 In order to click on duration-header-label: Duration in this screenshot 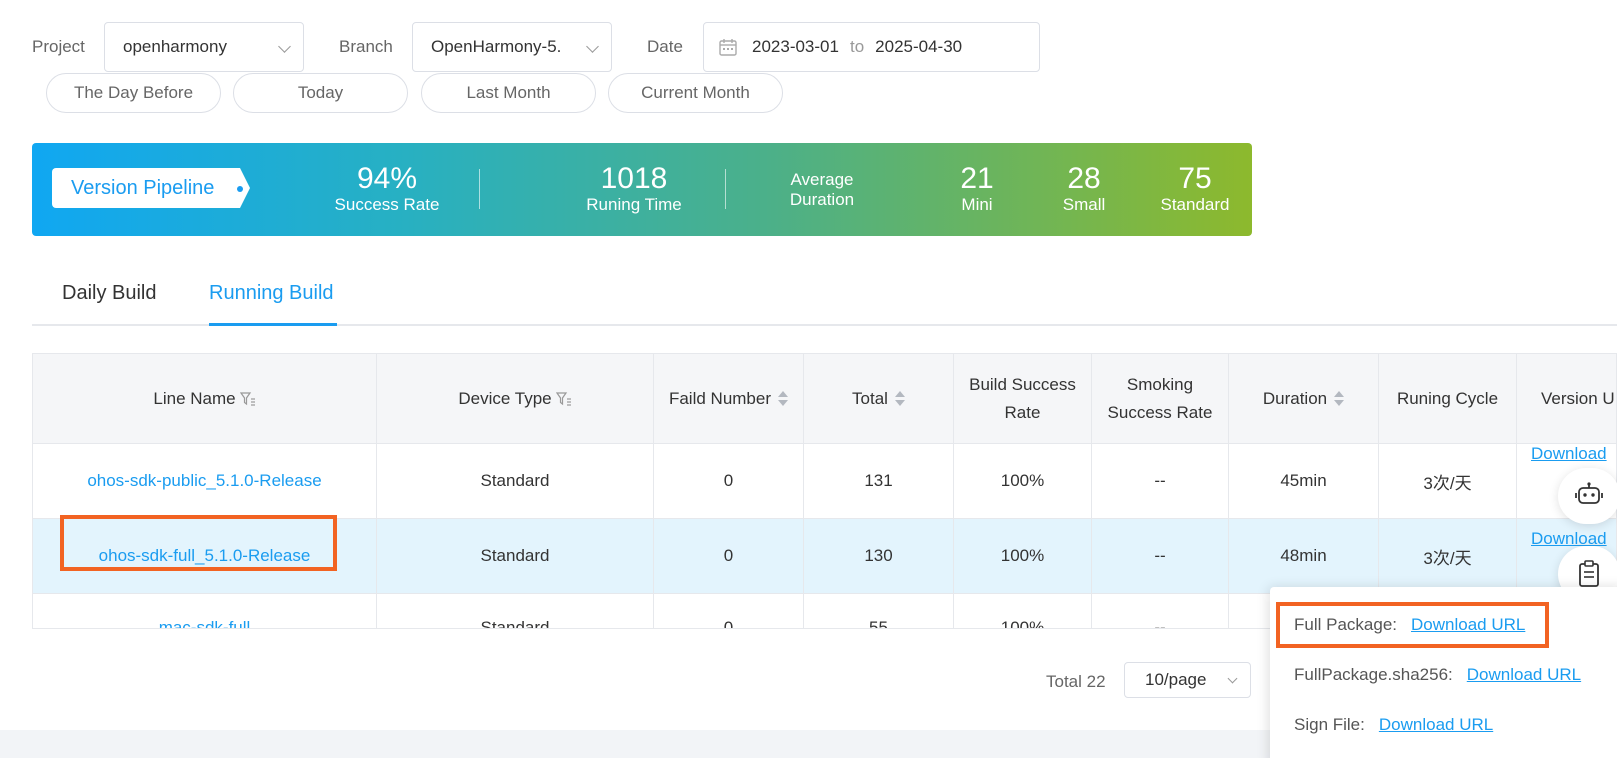, I will do `click(1295, 398)`.